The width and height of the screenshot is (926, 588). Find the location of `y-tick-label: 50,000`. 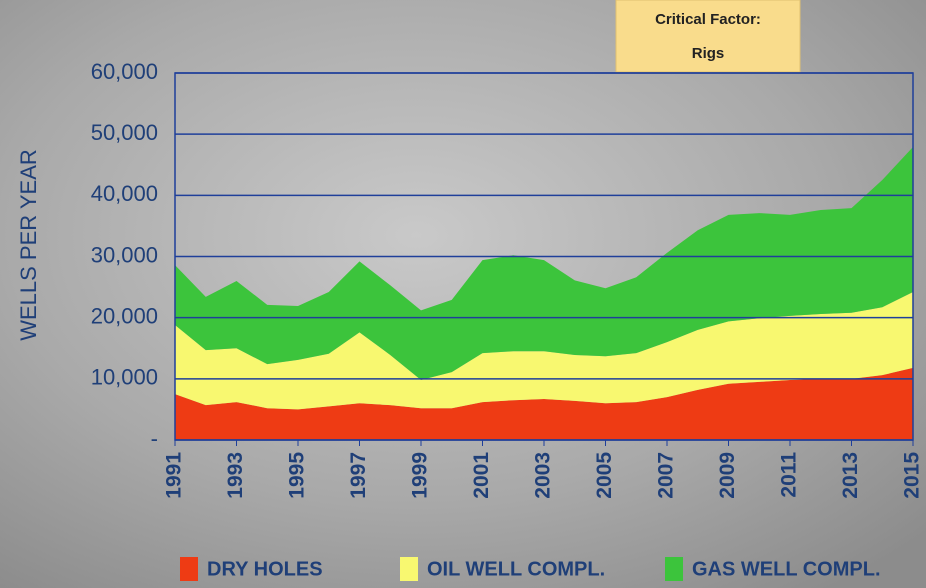

y-tick-label: 50,000 is located at coordinates (124, 132).